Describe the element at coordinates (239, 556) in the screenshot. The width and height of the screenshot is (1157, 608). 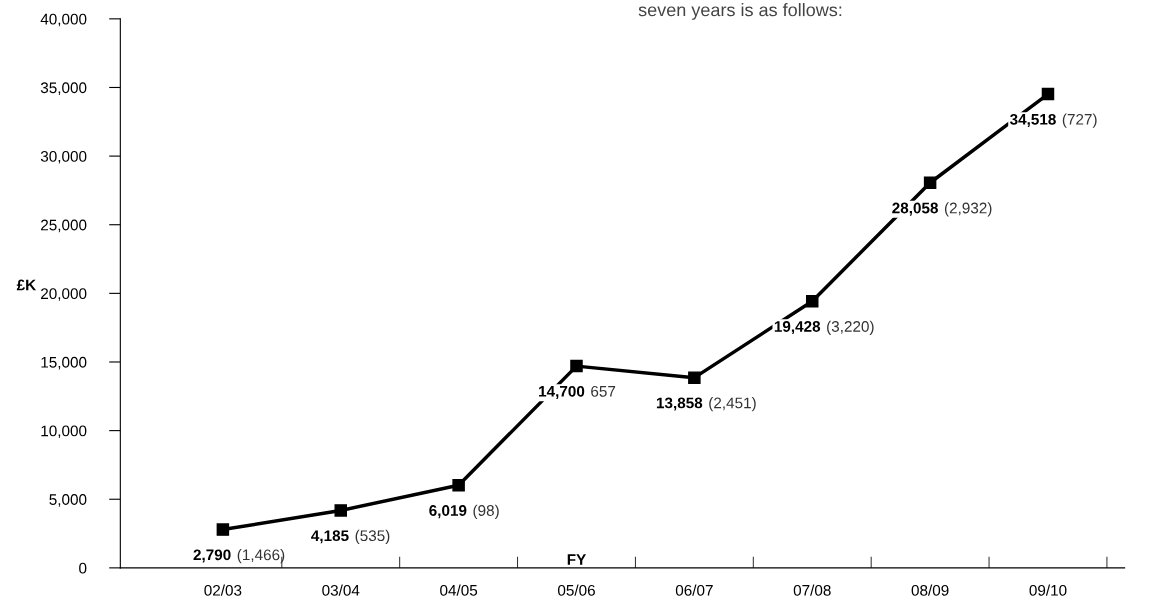
I see `data-label: 2,790 (1,466)` at that location.